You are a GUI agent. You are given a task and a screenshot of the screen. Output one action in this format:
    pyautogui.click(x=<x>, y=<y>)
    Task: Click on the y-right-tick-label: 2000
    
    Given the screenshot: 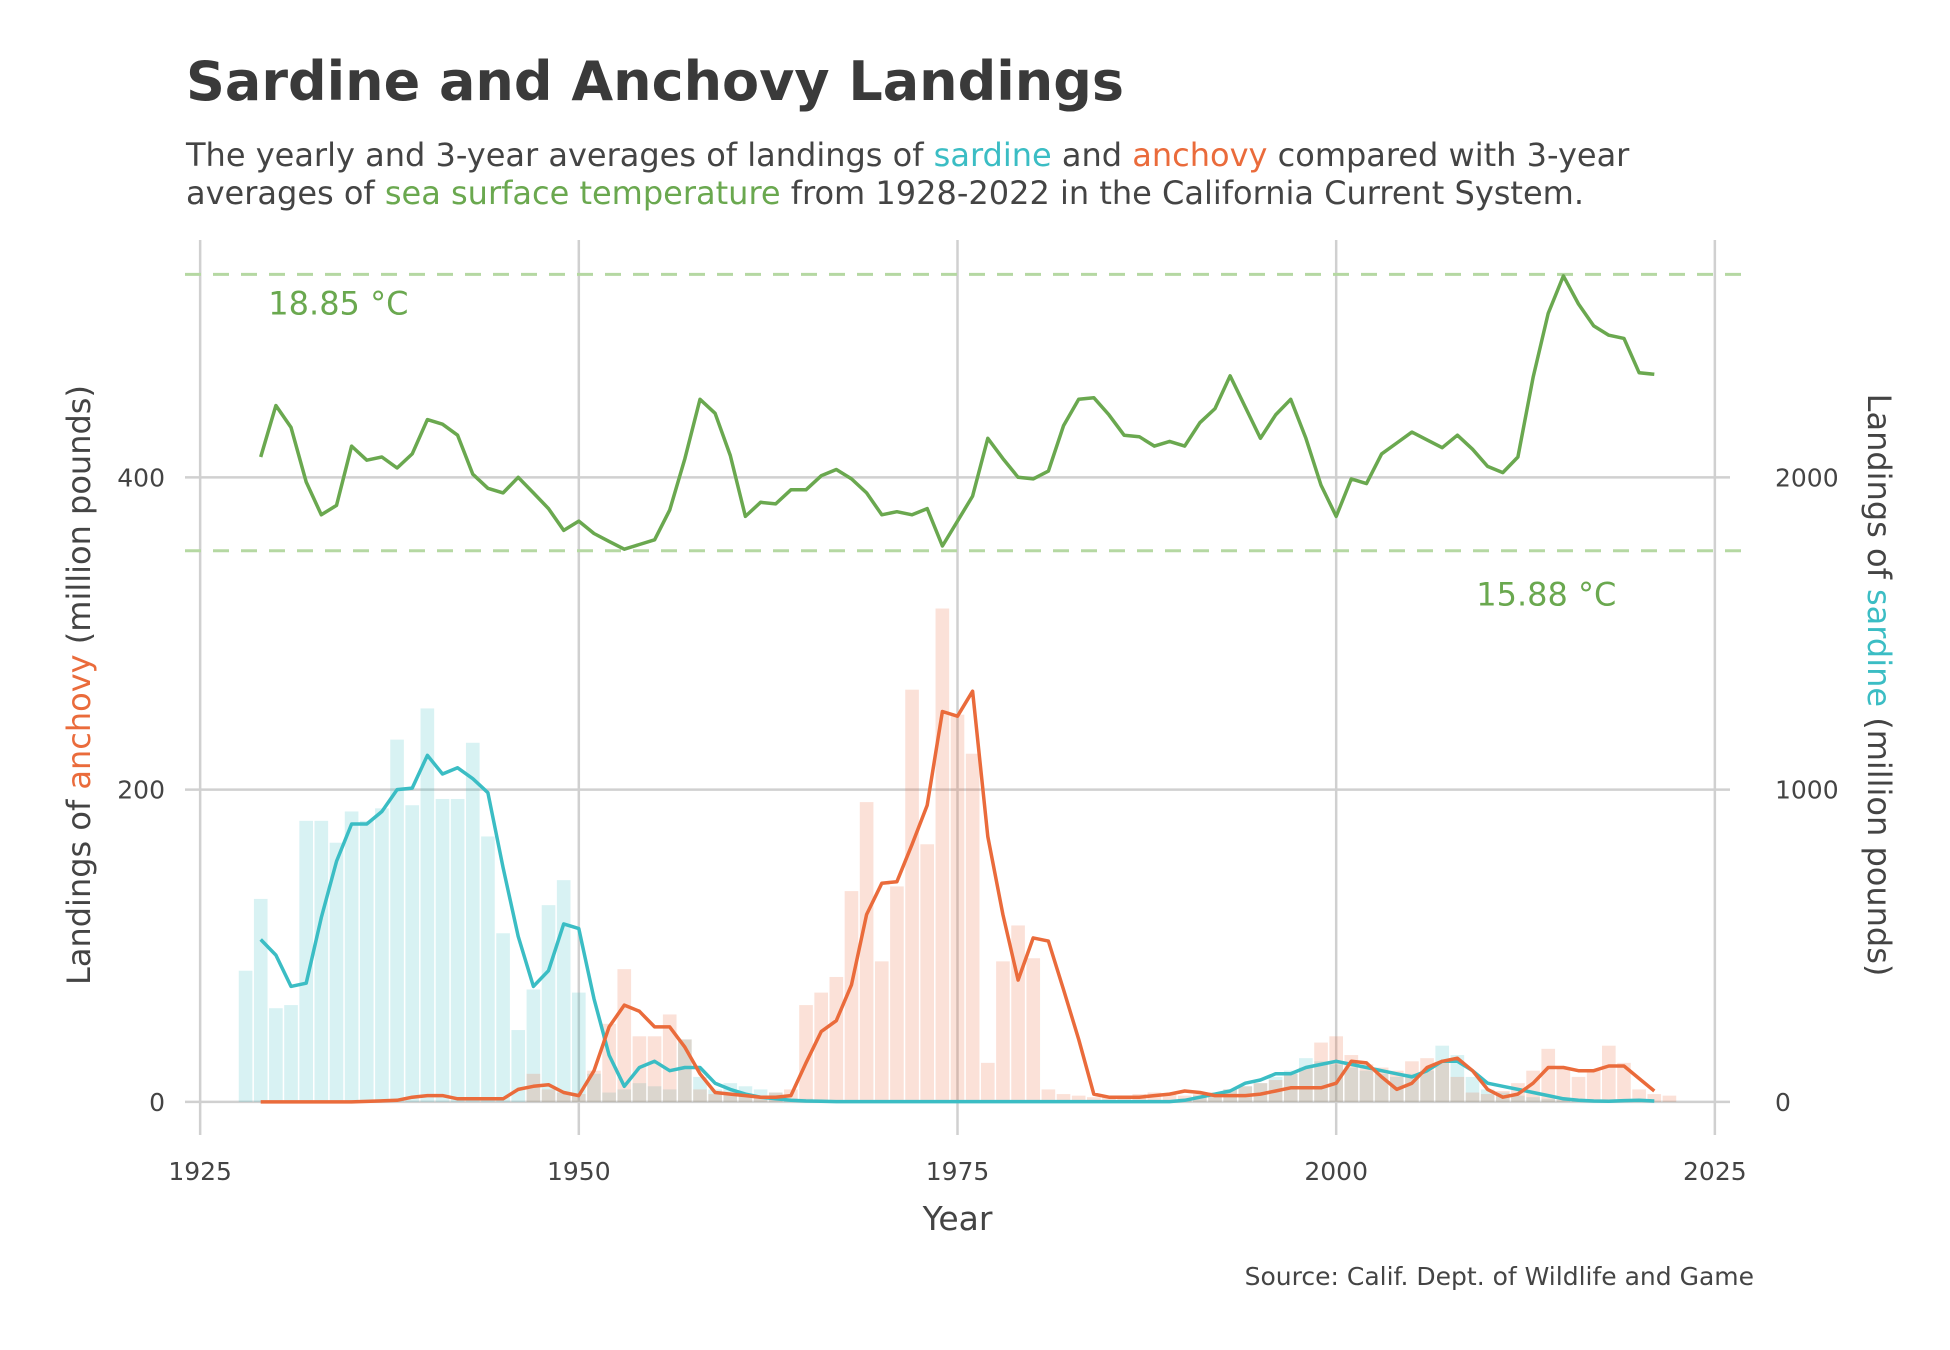 What is the action you would take?
    pyautogui.click(x=1807, y=477)
    